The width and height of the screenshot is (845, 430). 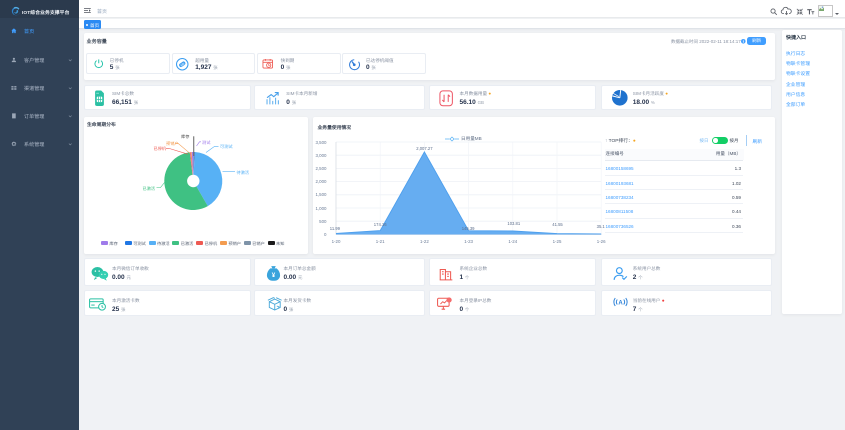 What do you see at coordinates (620, 304) in the screenshot?
I see `svg-text: A` at bounding box center [620, 304].